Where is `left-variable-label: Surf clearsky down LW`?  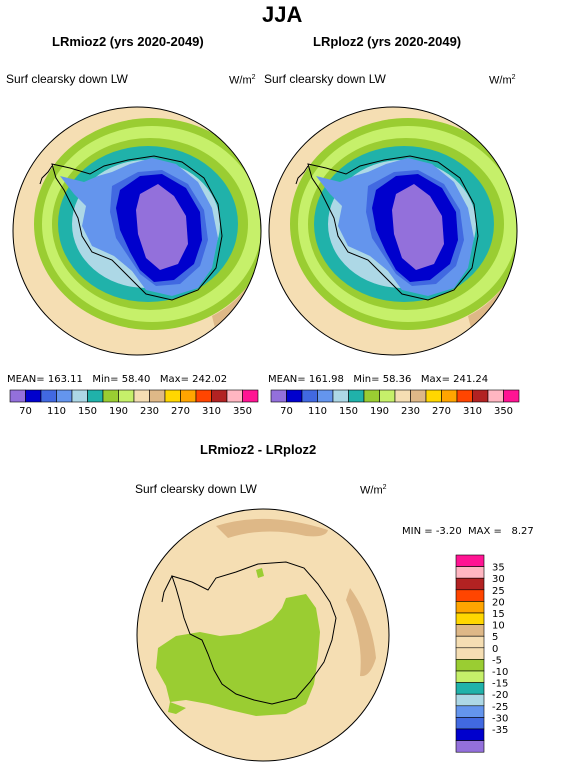
left-variable-label: Surf clearsky down LW is located at coordinates (67, 79).